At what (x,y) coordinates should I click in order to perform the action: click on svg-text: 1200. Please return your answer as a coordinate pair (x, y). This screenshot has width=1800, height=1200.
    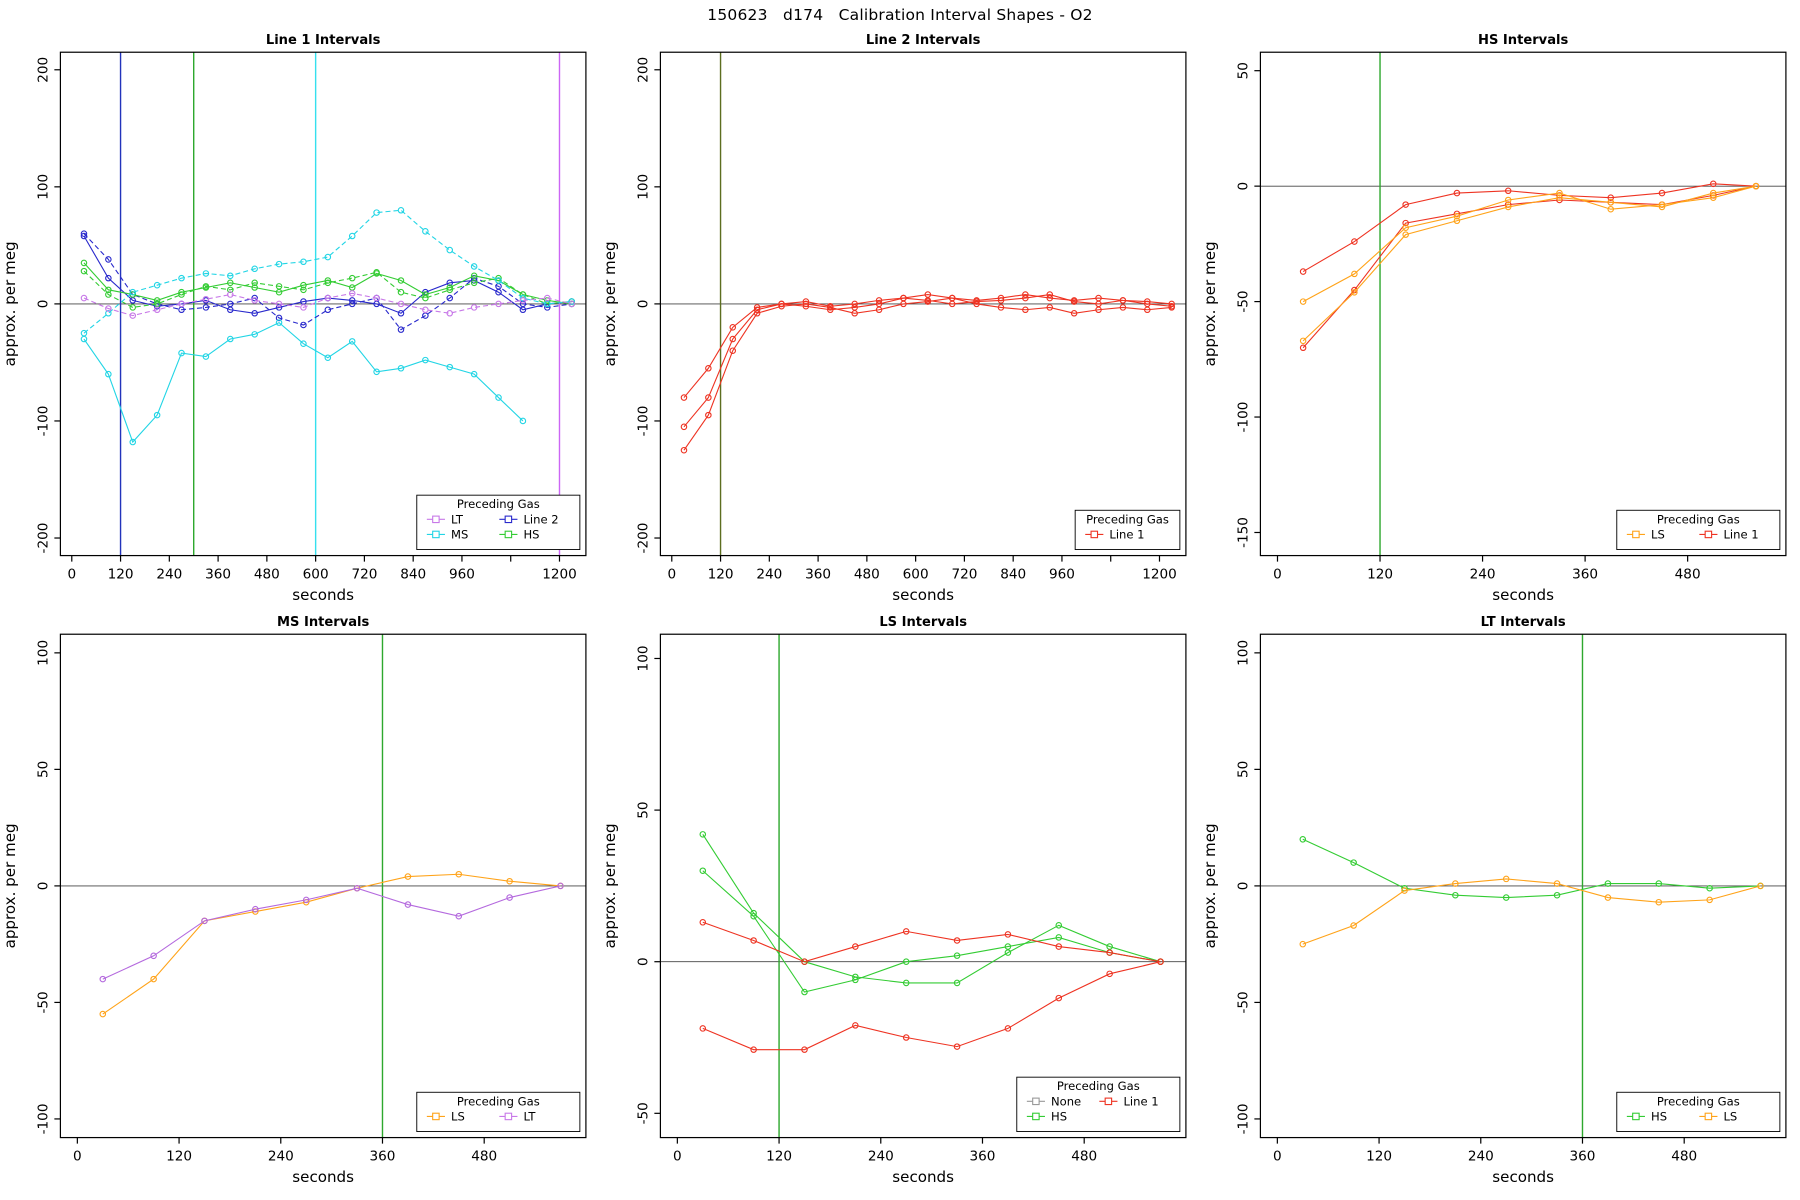
    Looking at the image, I should click on (1159, 575).